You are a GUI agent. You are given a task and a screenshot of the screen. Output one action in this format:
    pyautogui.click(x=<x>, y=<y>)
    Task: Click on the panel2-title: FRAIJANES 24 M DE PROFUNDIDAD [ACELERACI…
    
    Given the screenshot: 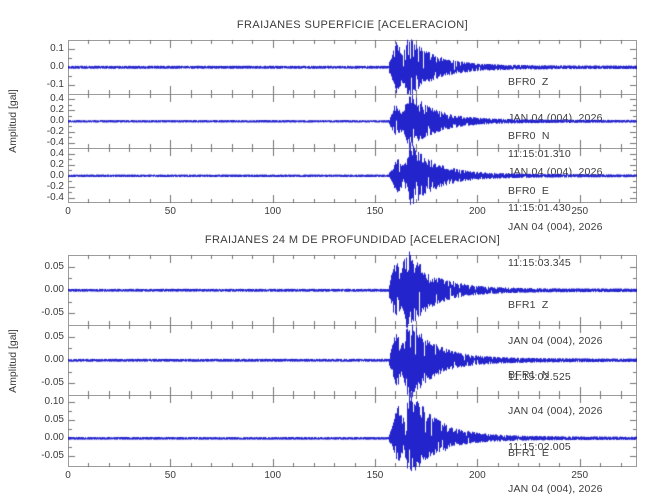 What is the action you would take?
    pyautogui.click(x=352, y=240)
    